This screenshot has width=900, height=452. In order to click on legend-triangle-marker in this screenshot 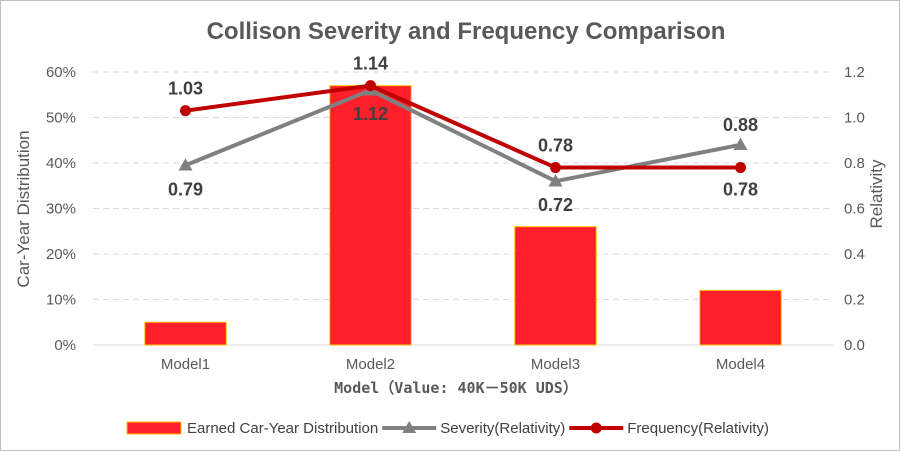, I will do `click(409, 427)`.